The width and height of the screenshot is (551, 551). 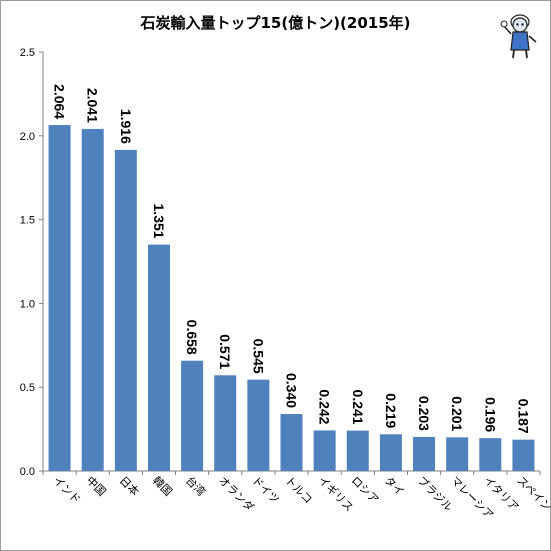 I want to click on data-label: 0.545, so click(x=258, y=356).